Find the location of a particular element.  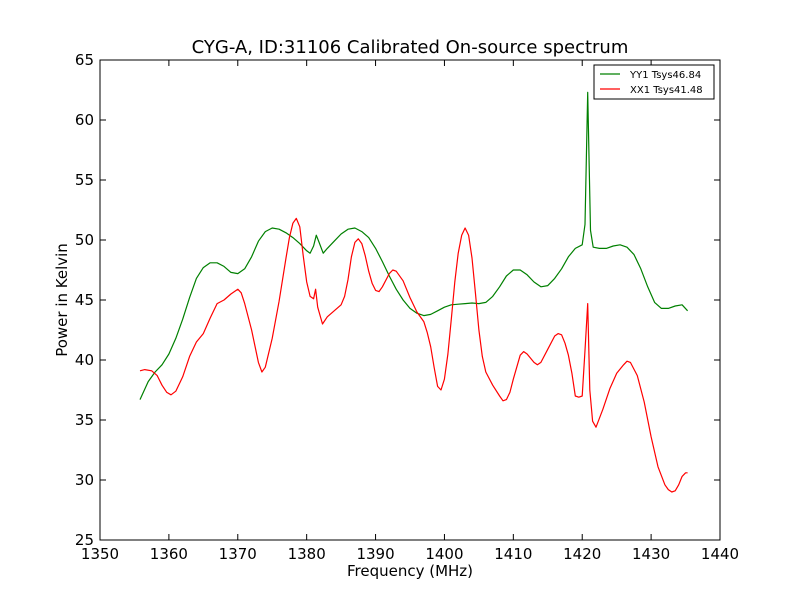

x-tick-label: 1360 is located at coordinates (169, 554).